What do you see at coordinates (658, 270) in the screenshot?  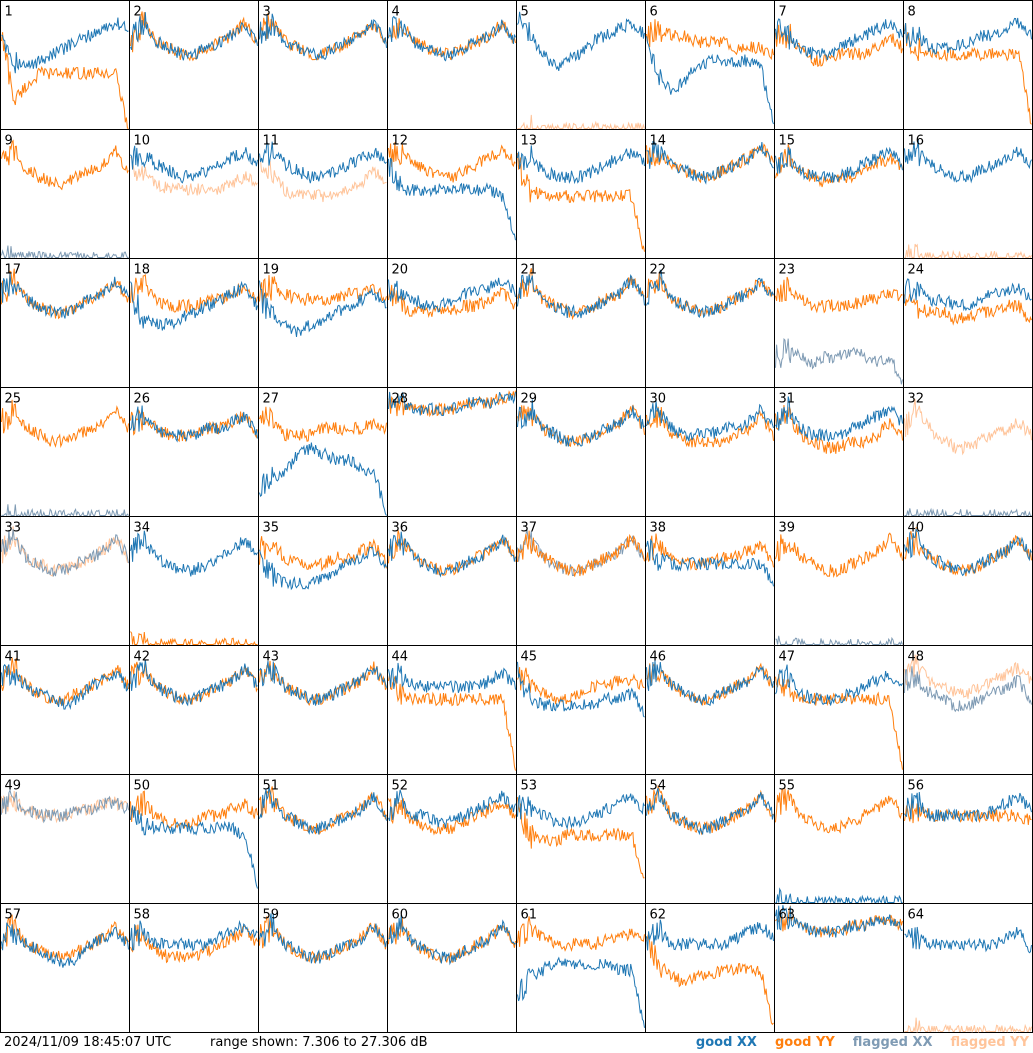 I see `tile-number: 22` at bounding box center [658, 270].